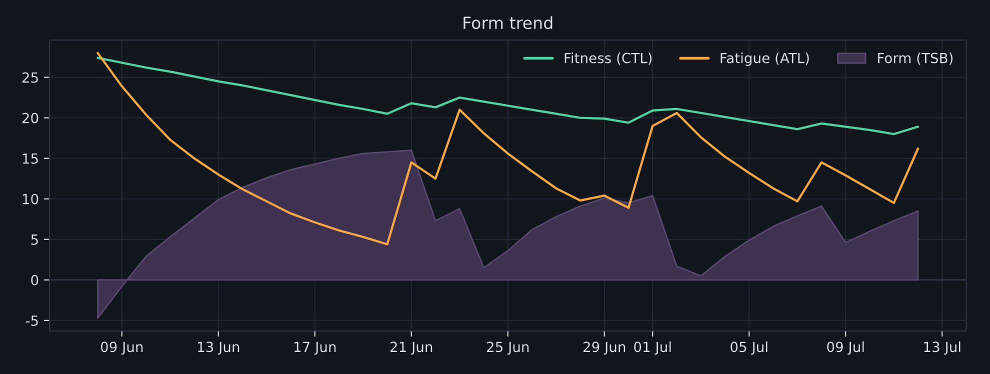 The image size is (990, 374). What do you see at coordinates (507, 348) in the screenshot?
I see `x-tick-label: 25 Jun` at bounding box center [507, 348].